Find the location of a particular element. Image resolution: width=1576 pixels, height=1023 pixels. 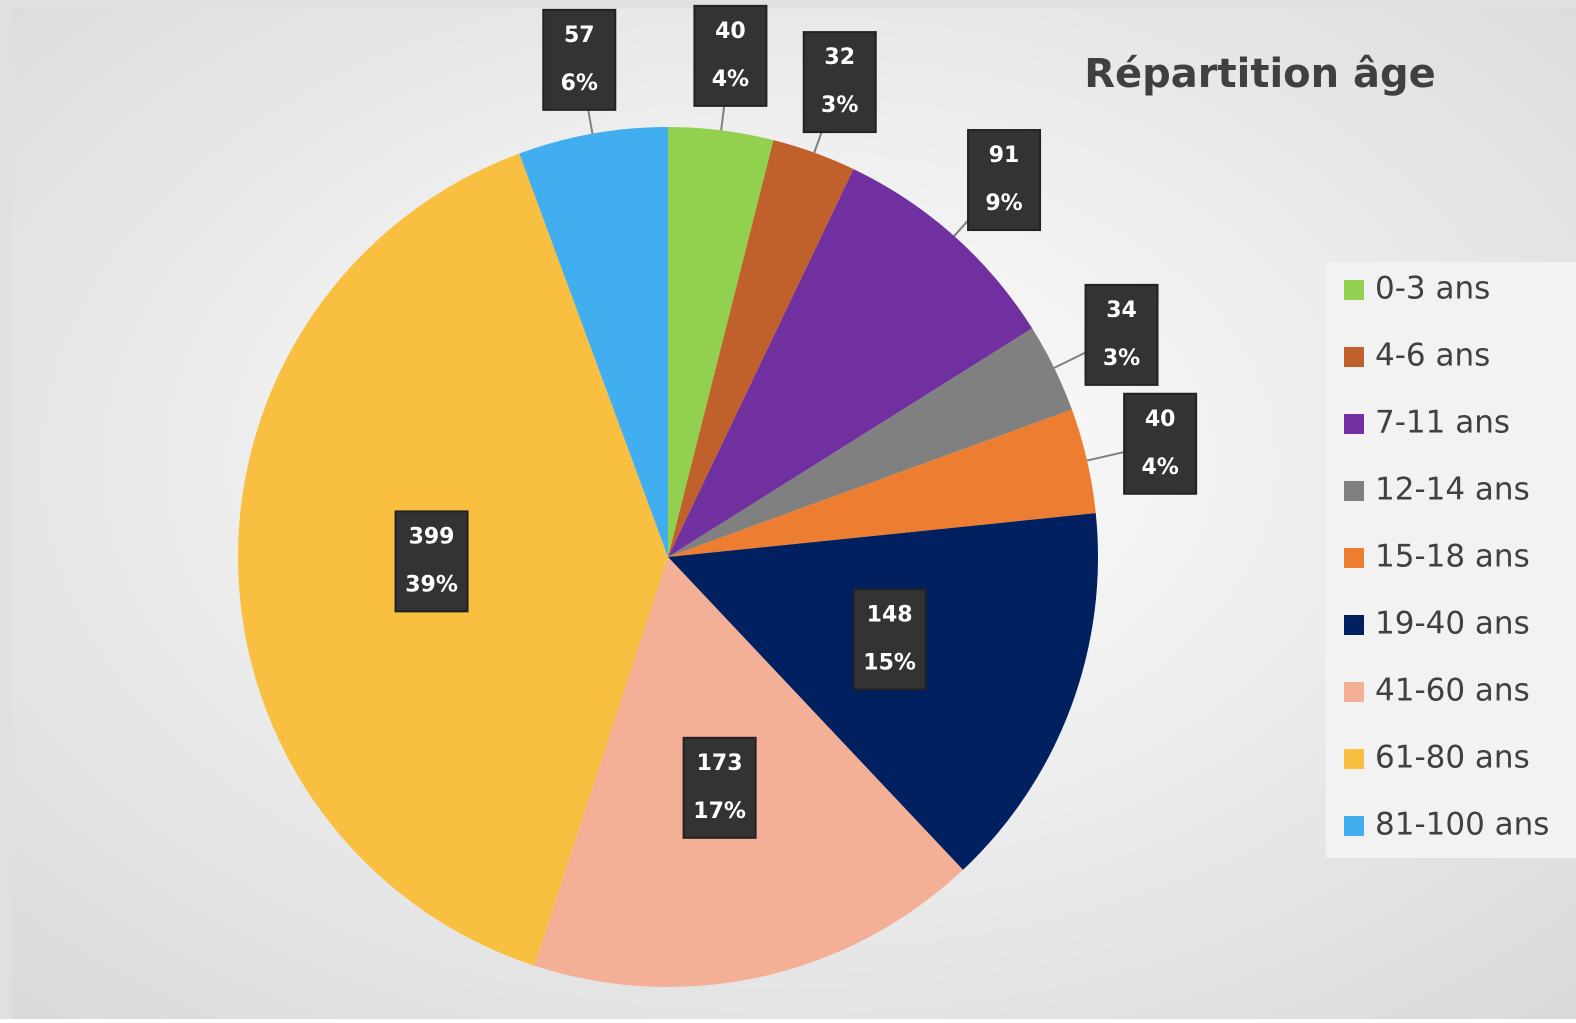

data-label-percent: 9% is located at coordinates (1003, 203).